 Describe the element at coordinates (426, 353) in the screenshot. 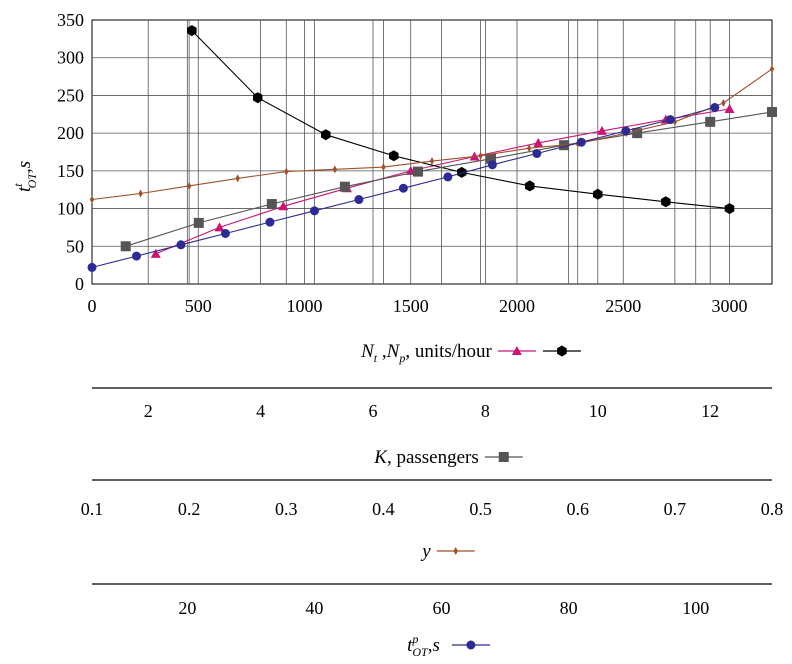

I see `x-axis-label-nt: Nt ,Np, units/hour` at that location.